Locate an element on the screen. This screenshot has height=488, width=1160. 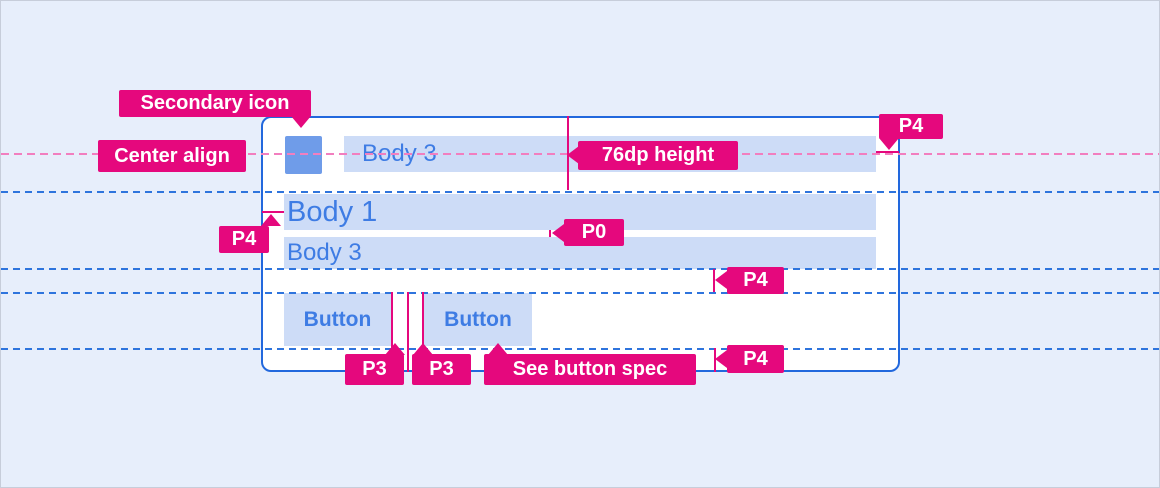
annotation-p3-second-pointer is located at coordinates (423, 349).